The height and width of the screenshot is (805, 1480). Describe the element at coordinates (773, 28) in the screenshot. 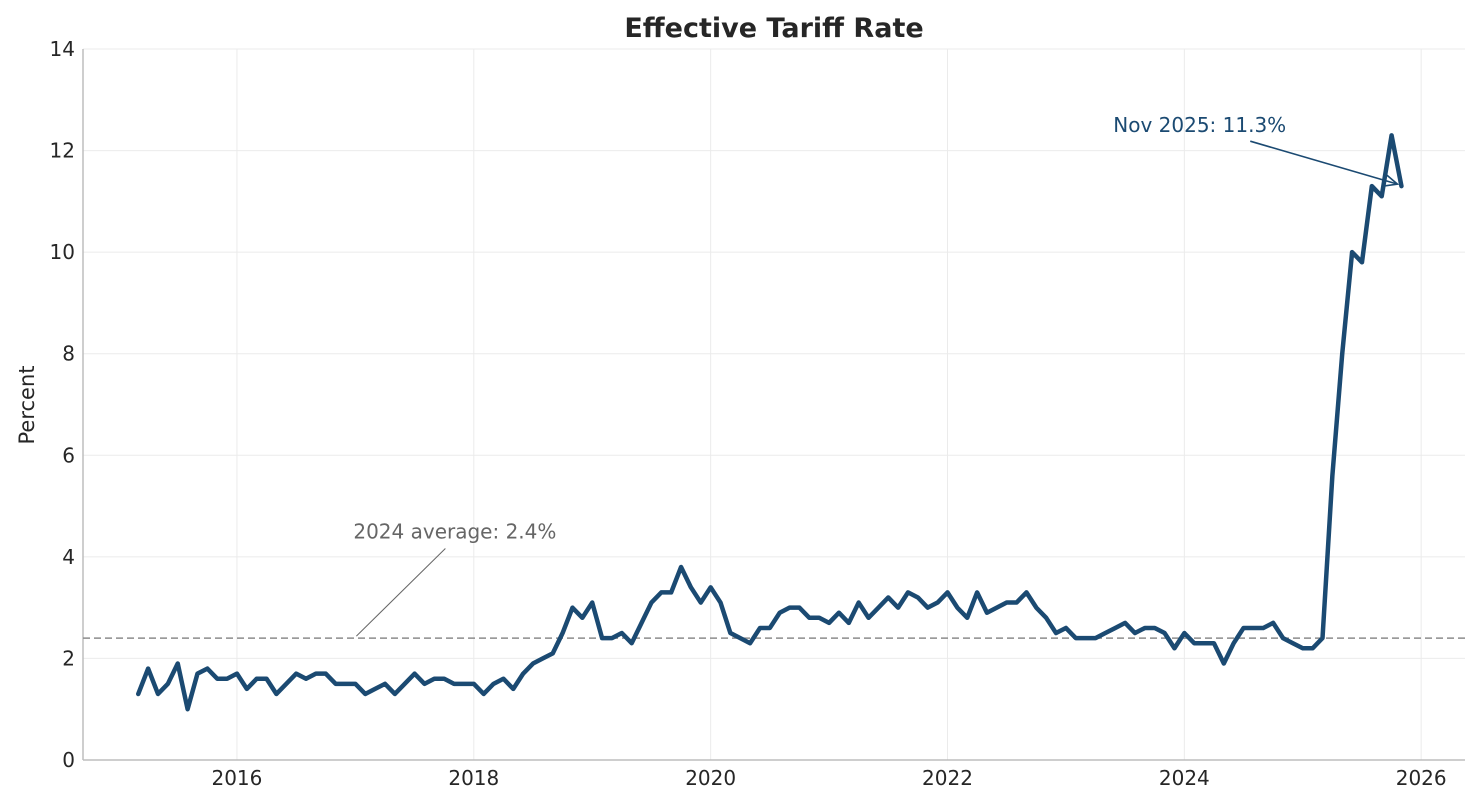

I see `chart-title: Effective Tariff Rate` at that location.